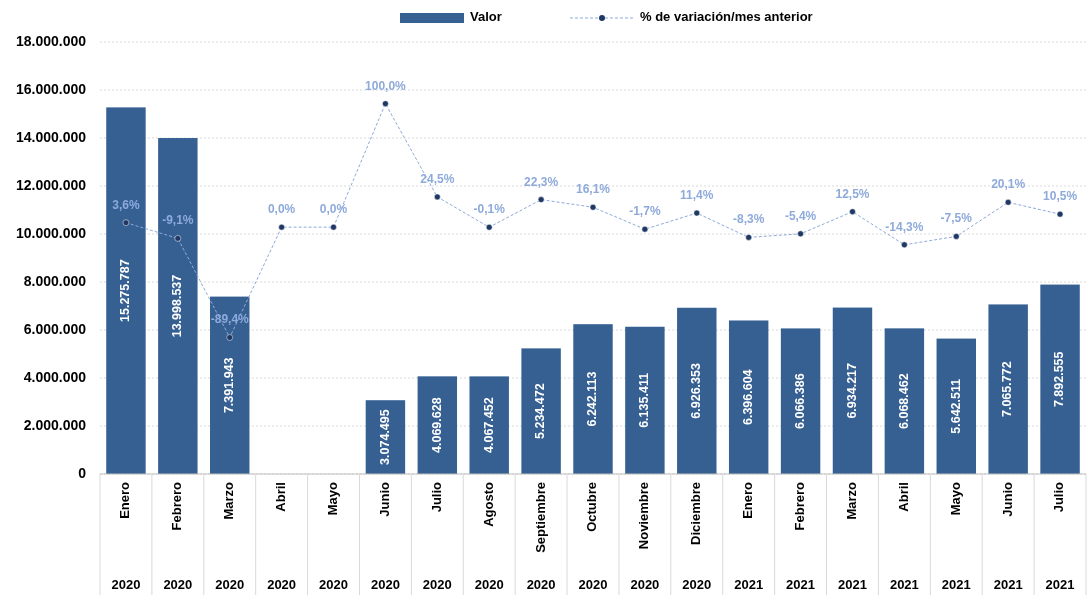  What do you see at coordinates (1060, 537) in the screenshot?
I see `category-label: Julio 2021` at bounding box center [1060, 537].